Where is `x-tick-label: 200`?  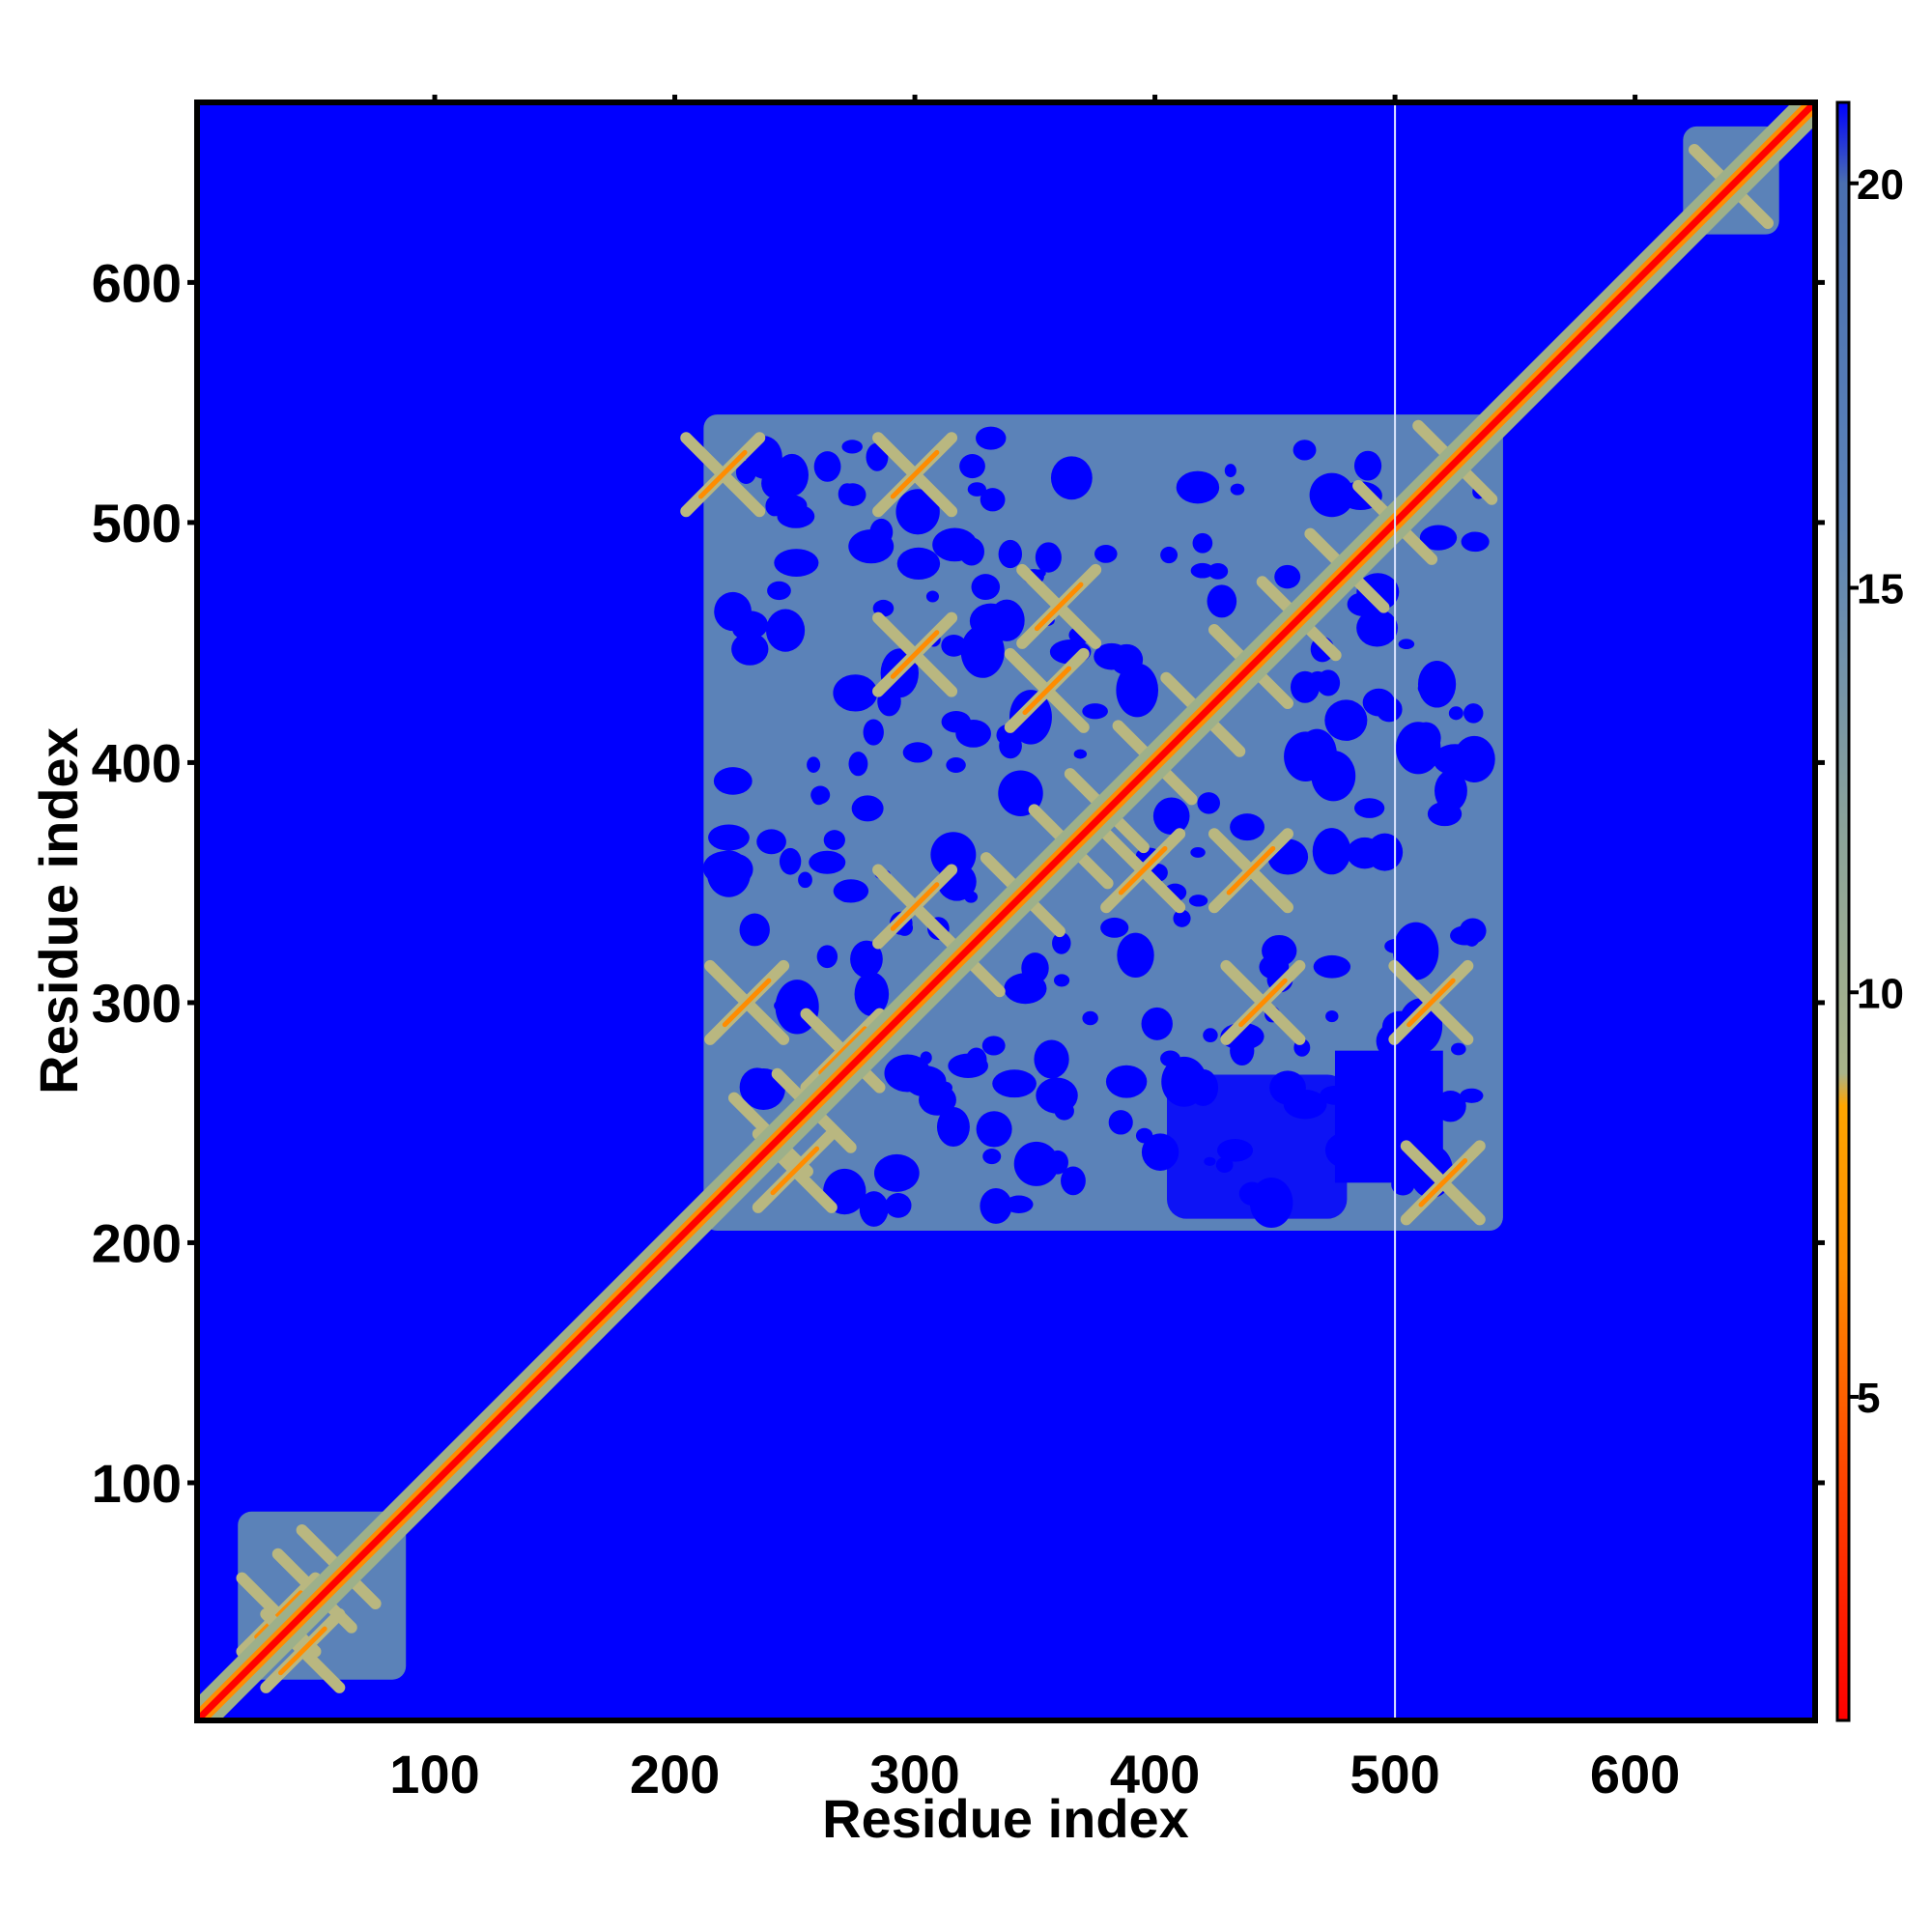
x-tick-label: 200 is located at coordinates (675, 1774).